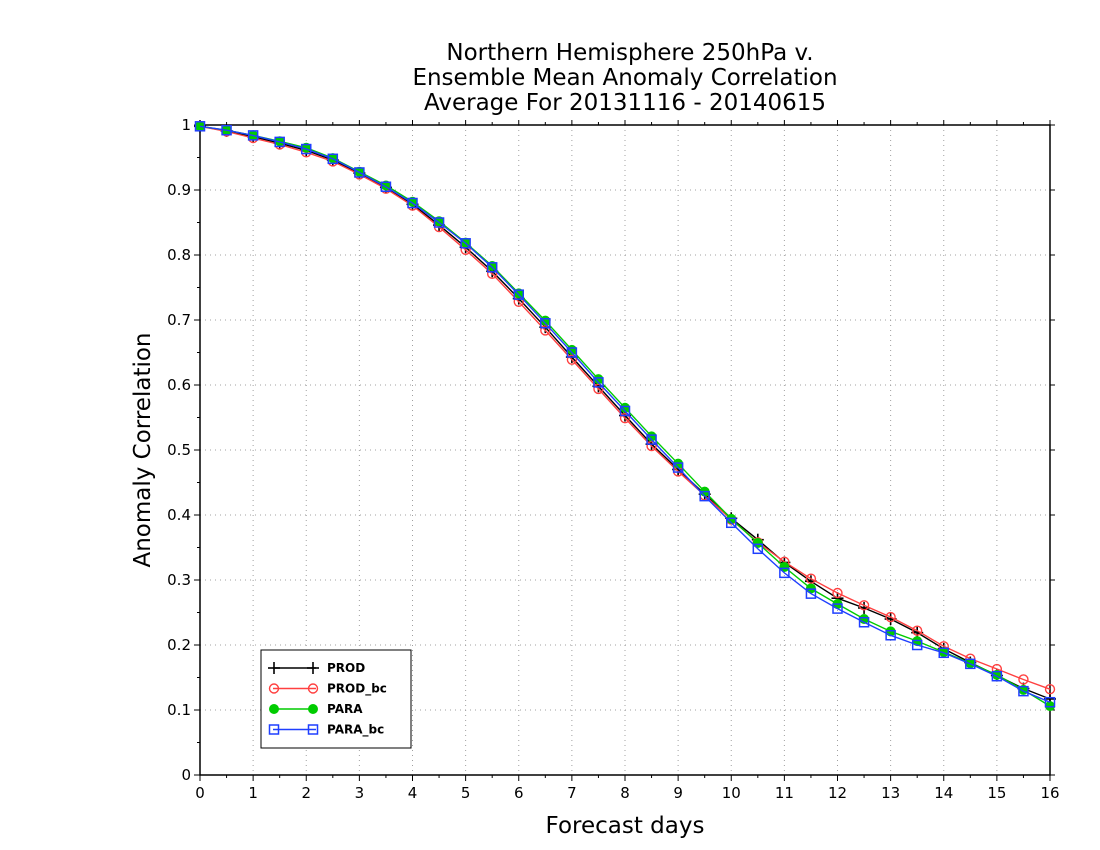  What do you see at coordinates (466, 793) in the screenshot?
I see `x-tick-label: 5` at bounding box center [466, 793].